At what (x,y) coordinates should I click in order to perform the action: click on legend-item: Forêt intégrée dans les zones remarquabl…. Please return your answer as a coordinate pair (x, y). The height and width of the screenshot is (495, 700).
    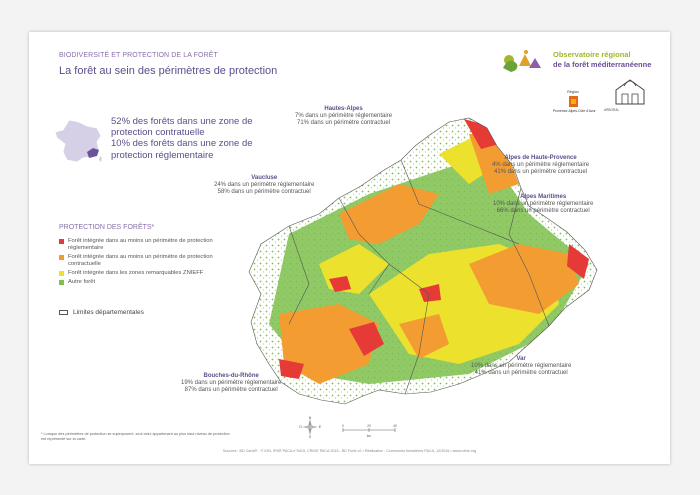
    Looking at the image, I should click on (144, 273).